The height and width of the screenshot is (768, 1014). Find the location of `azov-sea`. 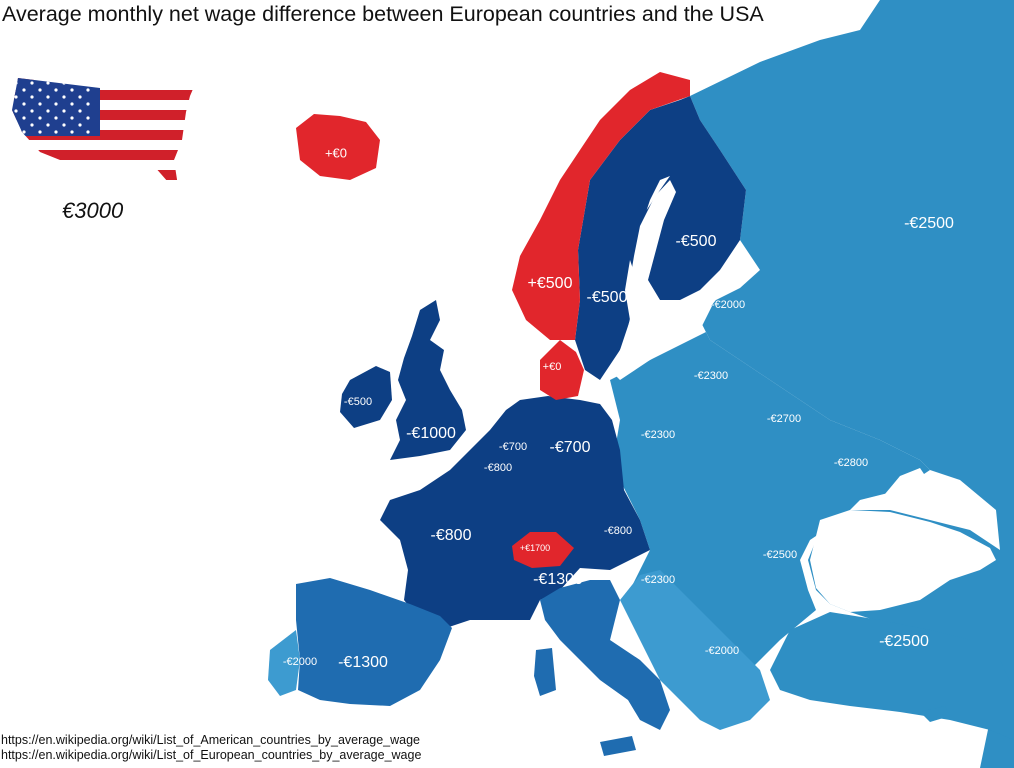

azov-sea is located at coordinates (904, 484).